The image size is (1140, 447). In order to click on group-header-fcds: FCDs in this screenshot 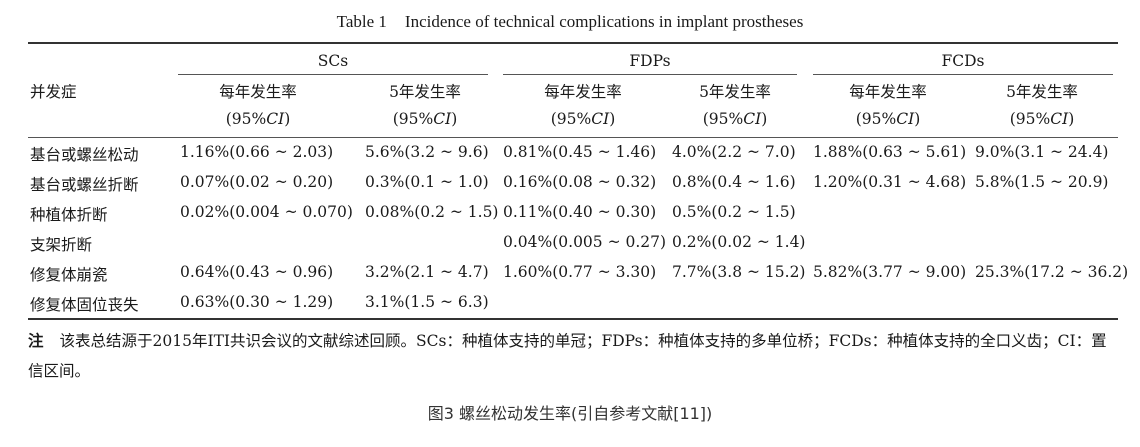, I will do `click(963, 61)`.